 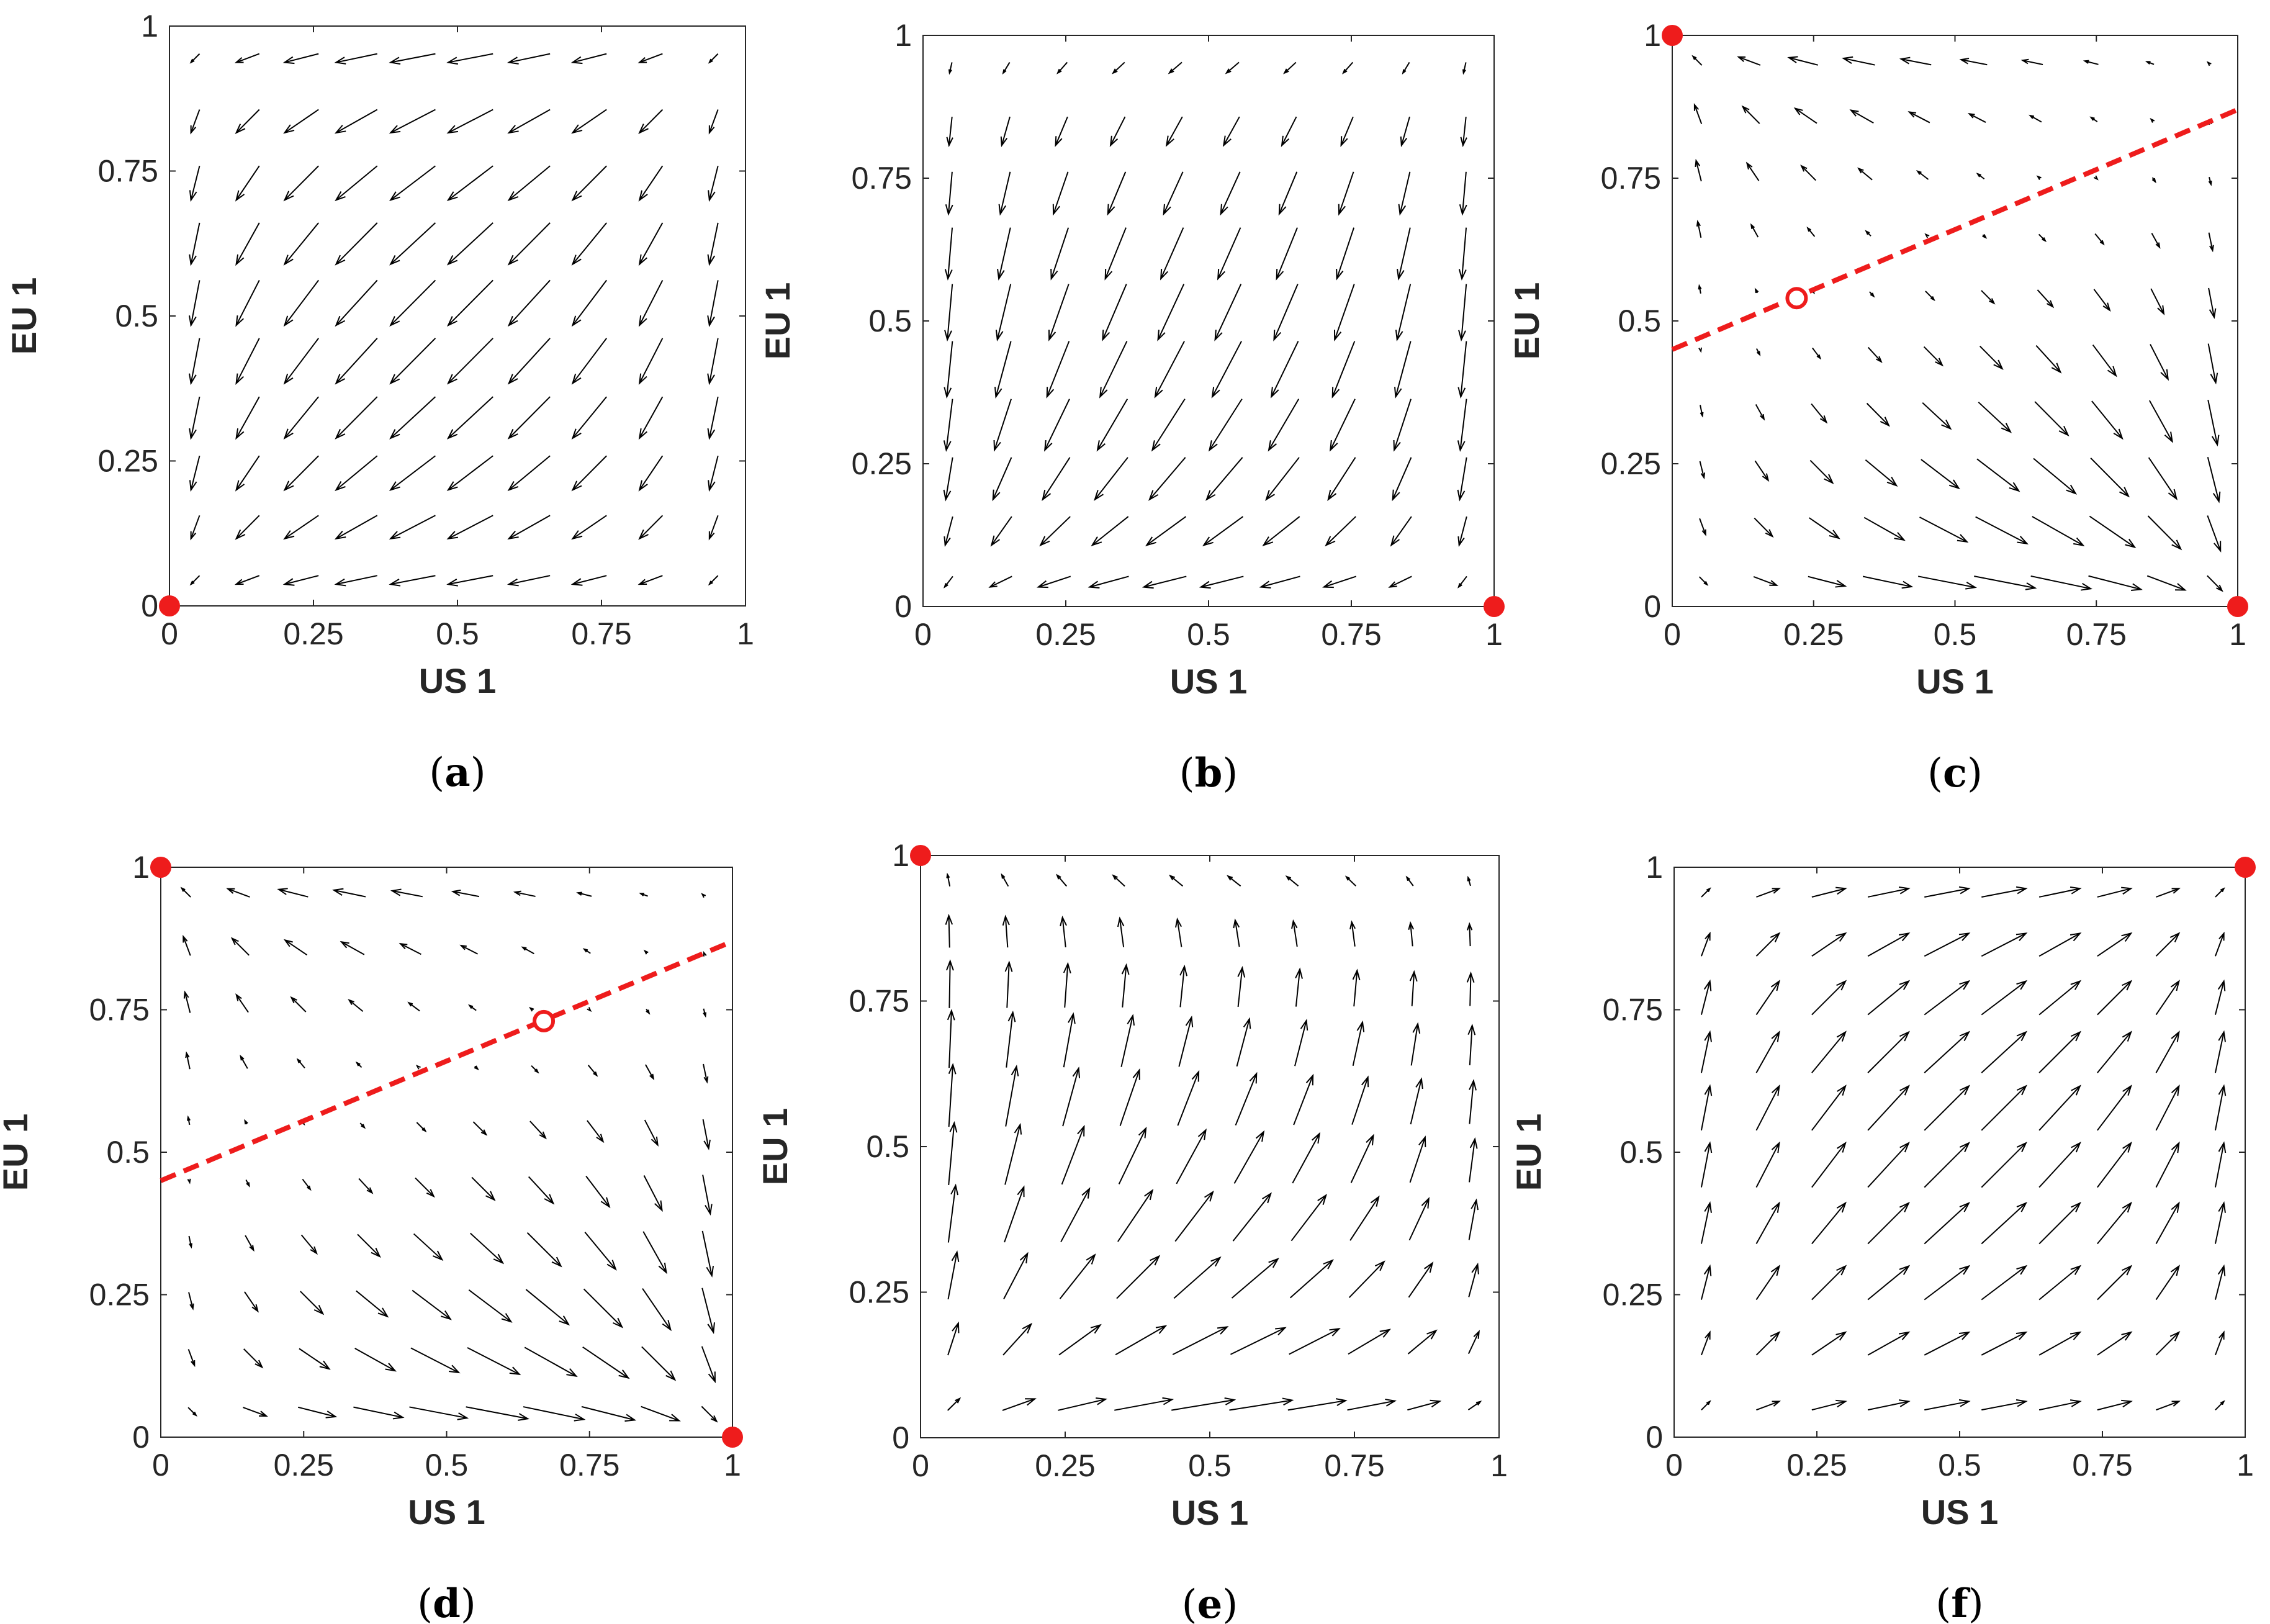 What do you see at coordinates (900, 855) in the screenshot?
I see `y-tick-label: 1` at bounding box center [900, 855].